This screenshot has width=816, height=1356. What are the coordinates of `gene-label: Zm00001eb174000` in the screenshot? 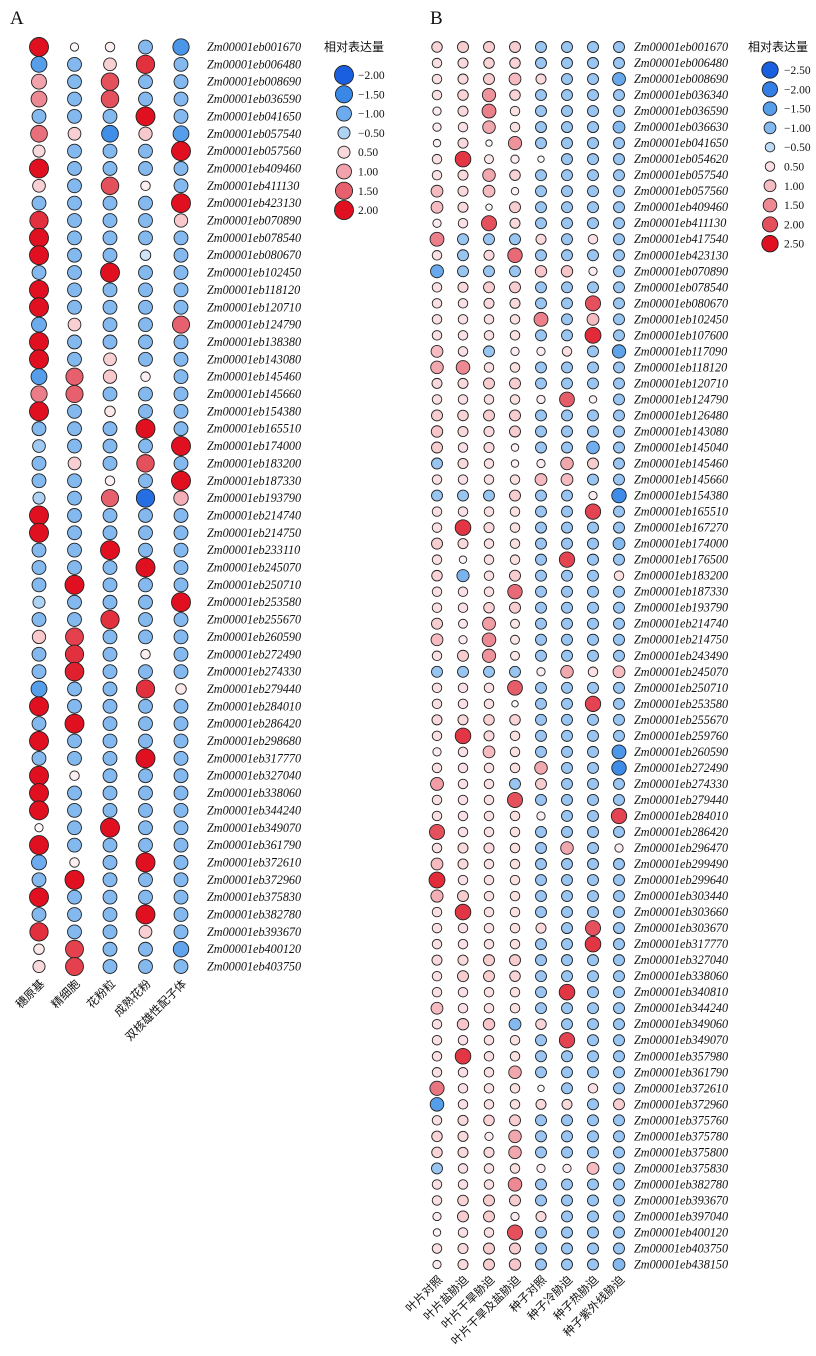 It's located at (254, 446).